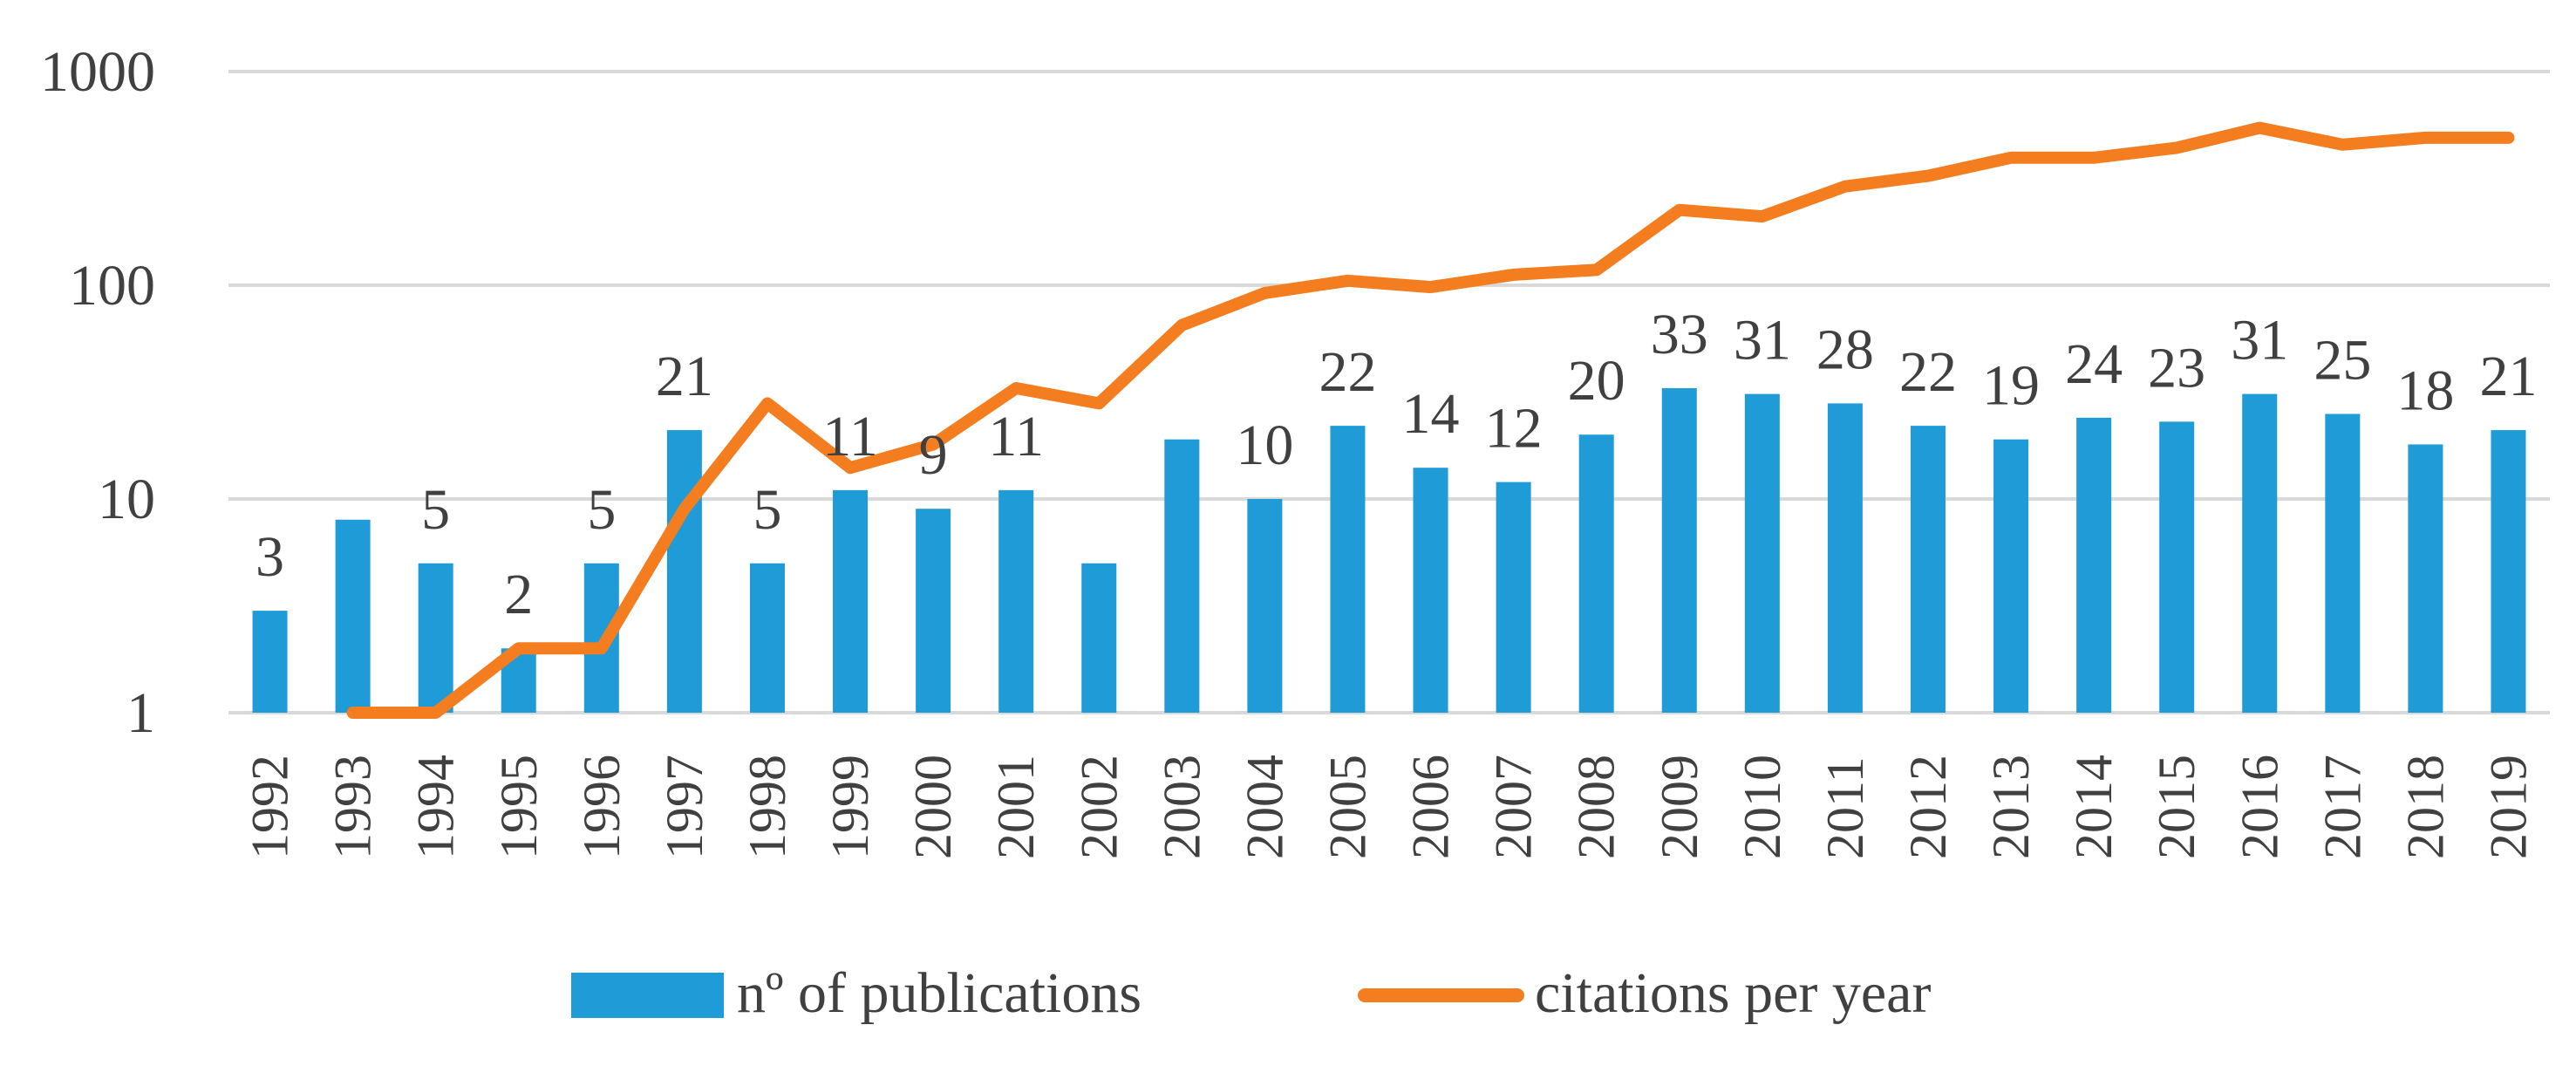 The height and width of the screenshot is (1066, 2576). I want to click on line-point-1993, so click(353, 713).